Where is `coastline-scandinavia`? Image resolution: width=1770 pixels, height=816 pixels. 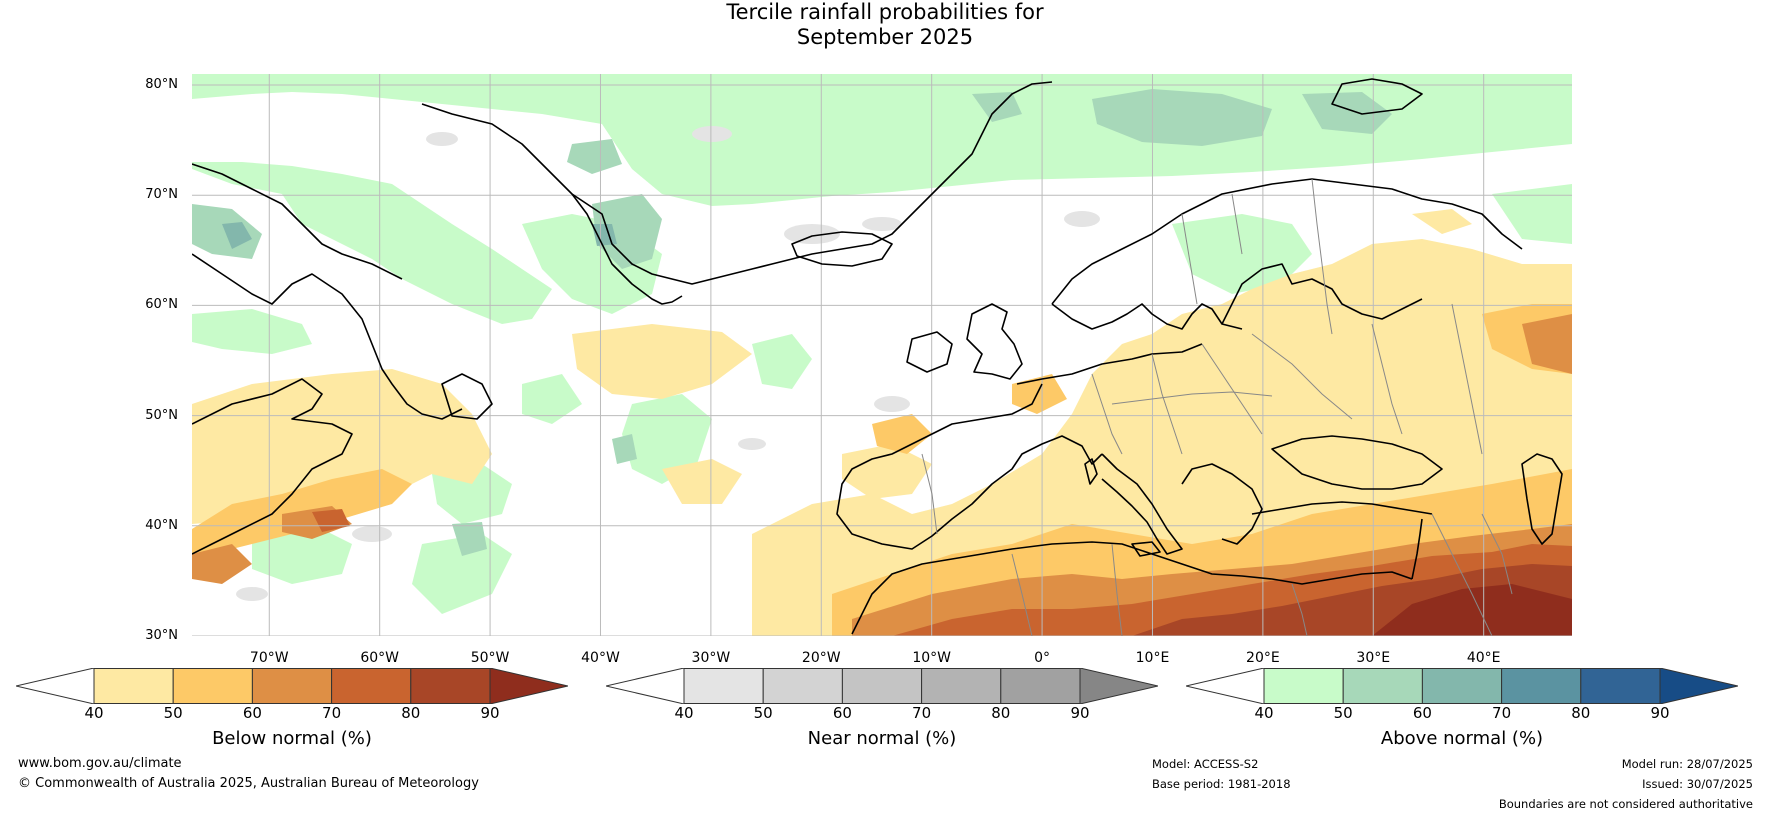 coastline-scandinavia is located at coordinates (1287, 241).